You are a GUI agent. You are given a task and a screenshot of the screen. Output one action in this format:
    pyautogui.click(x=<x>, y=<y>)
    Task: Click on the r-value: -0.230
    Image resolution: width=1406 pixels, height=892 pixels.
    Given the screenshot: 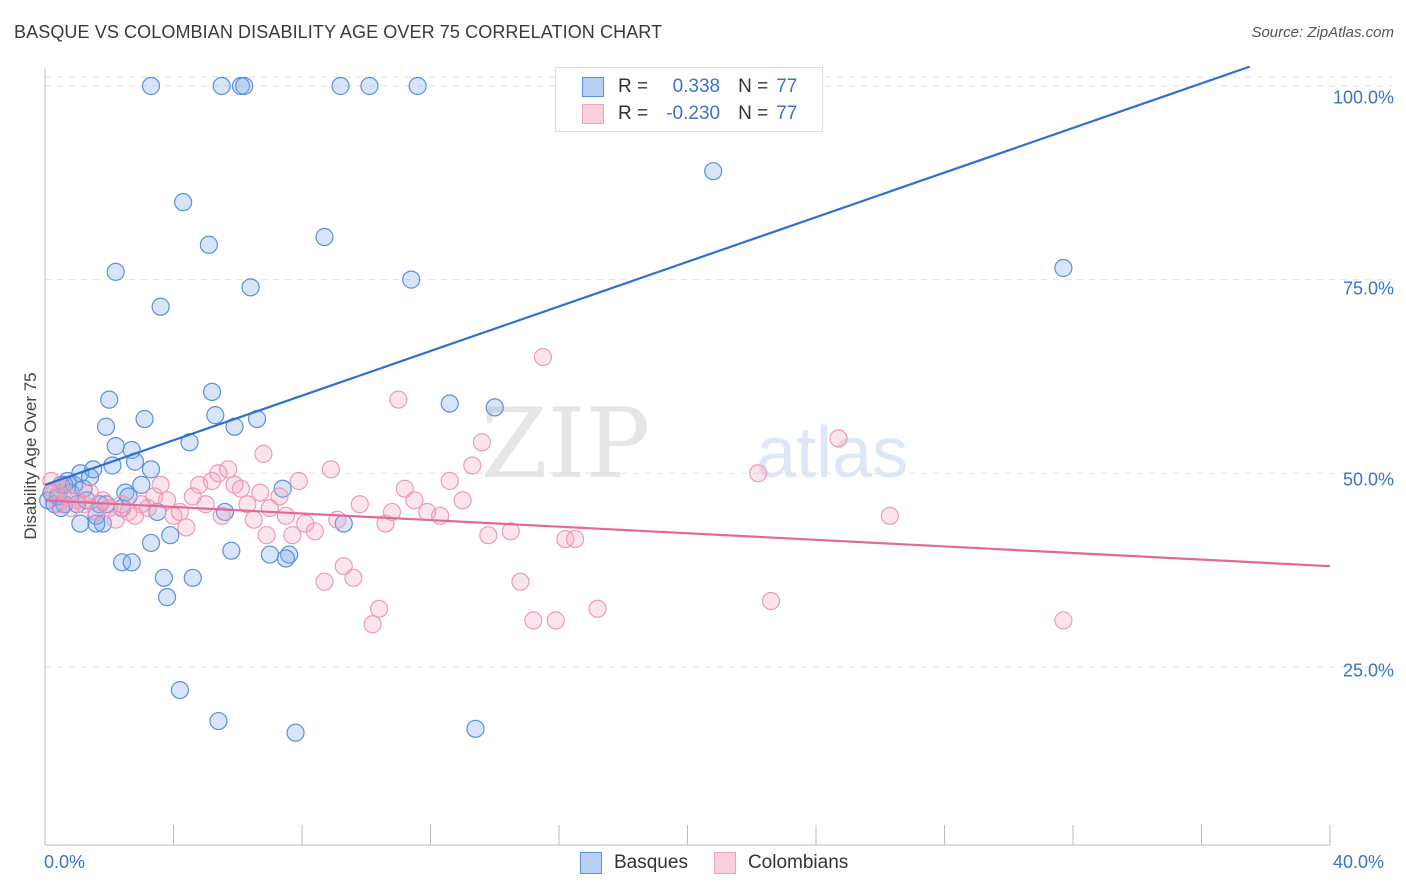 What is the action you would take?
    pyautogui.click(x=693, y=113)
    